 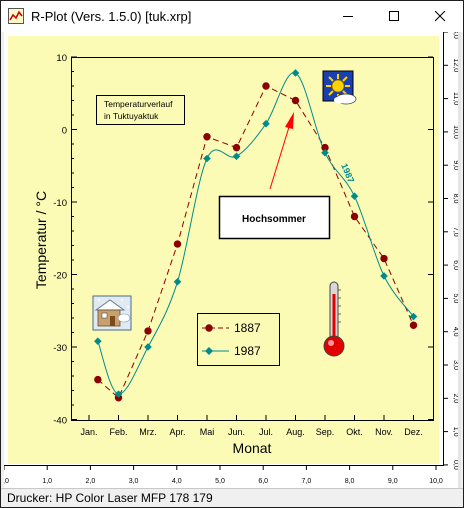 I want to click on highlight-text: Hochsommer, so click(x=274, y=219).